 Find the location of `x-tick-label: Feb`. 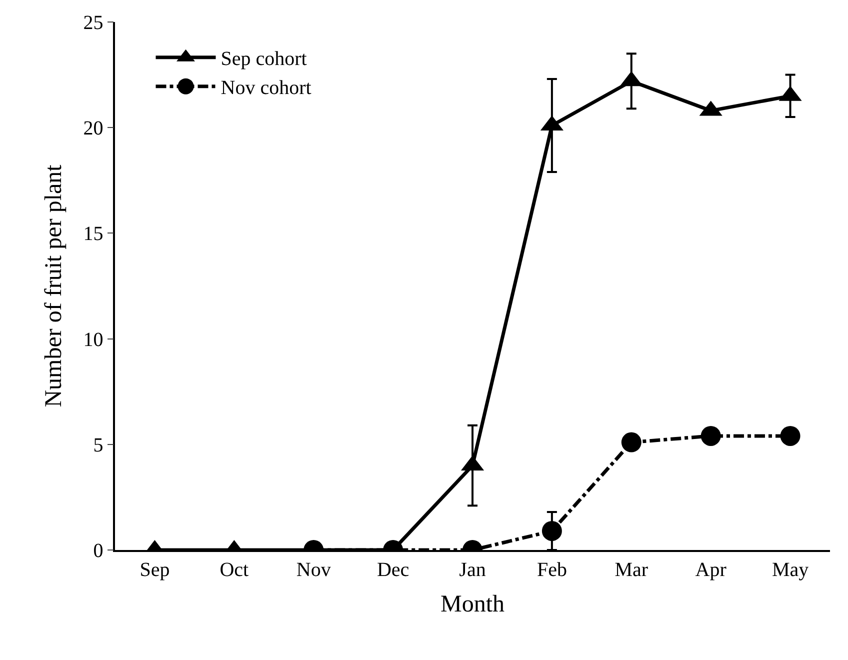

x-tick-label: Feb is located at coordinates (551, 569).